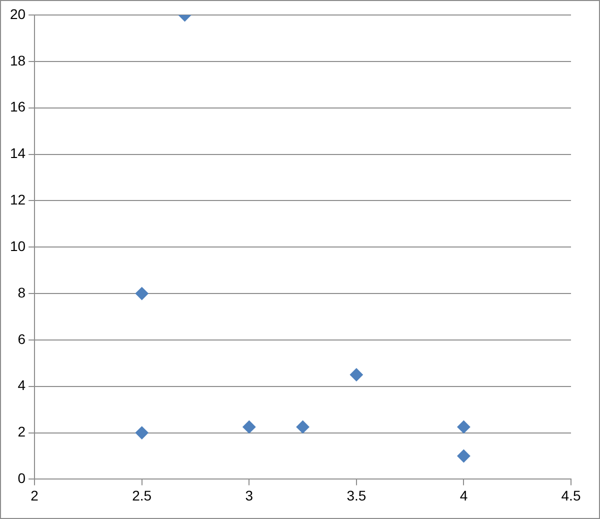 The width and height of the screenshot is (600, 519). Describe the element at coordinates (22, 292) in the screenshot. I see `y-tick-label: 8` at that location.